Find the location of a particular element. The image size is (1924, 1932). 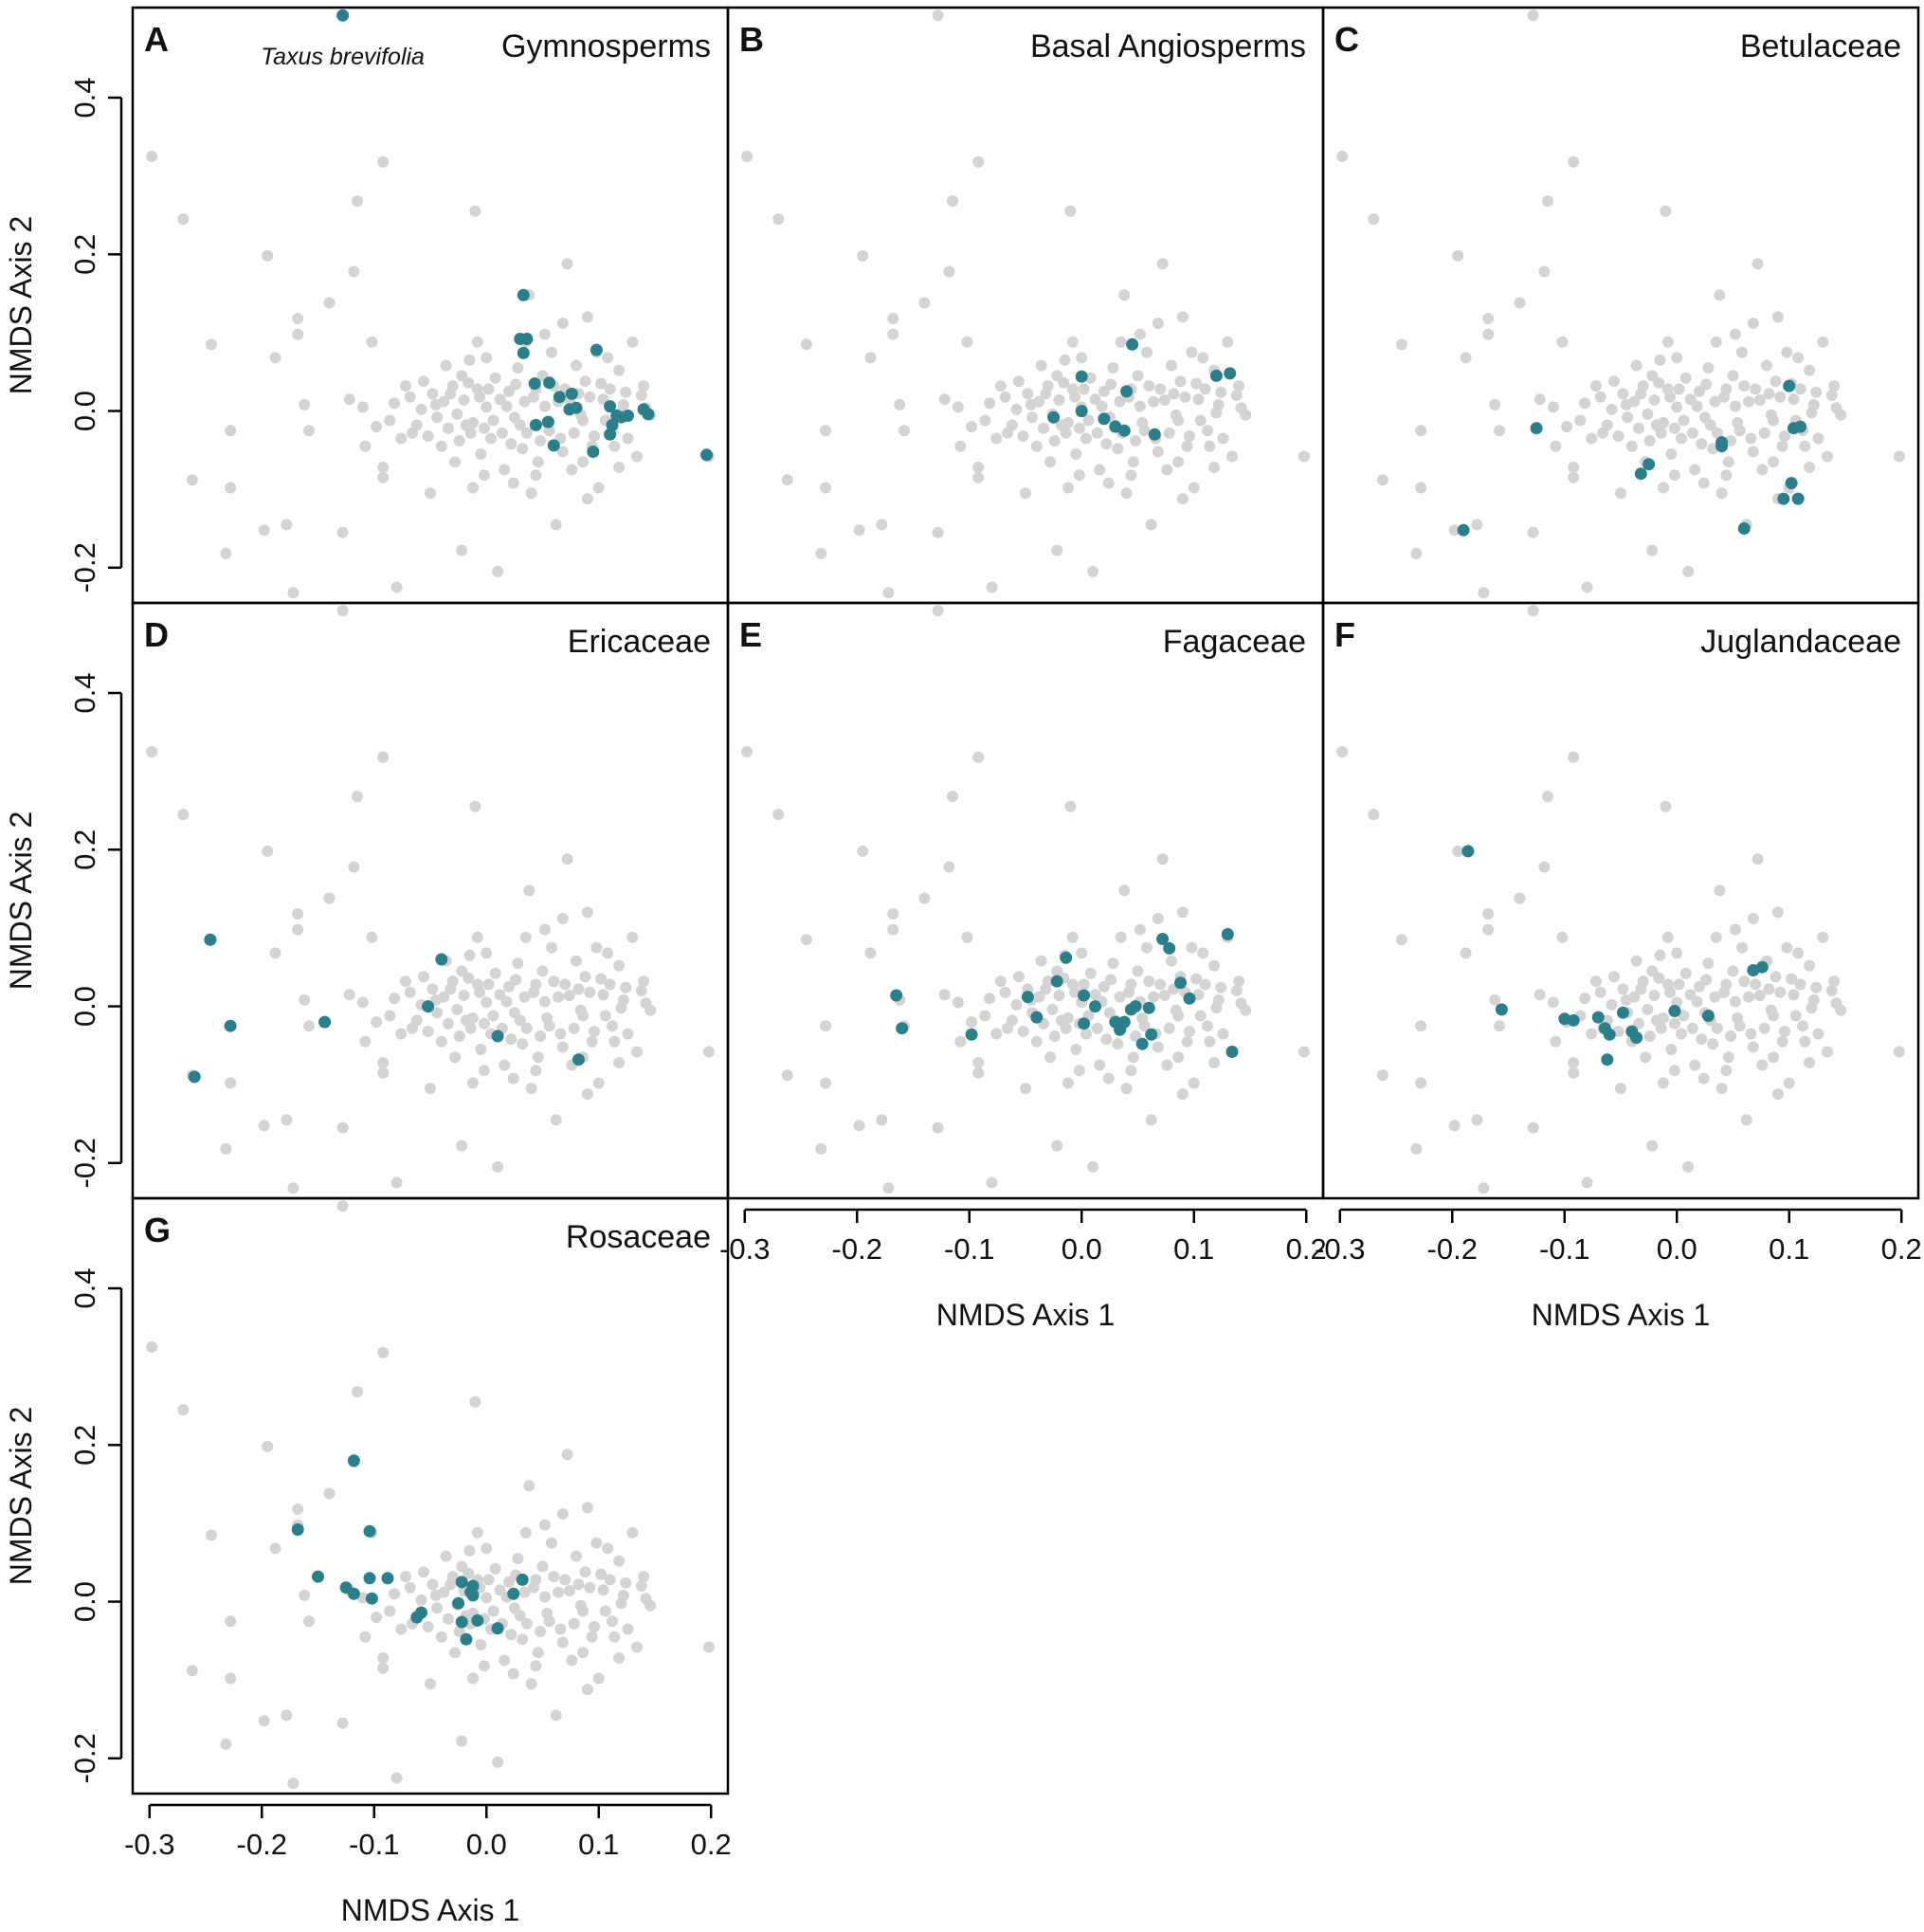

x-tick-label: -0.2 is located at coordinates (1452, 1249).